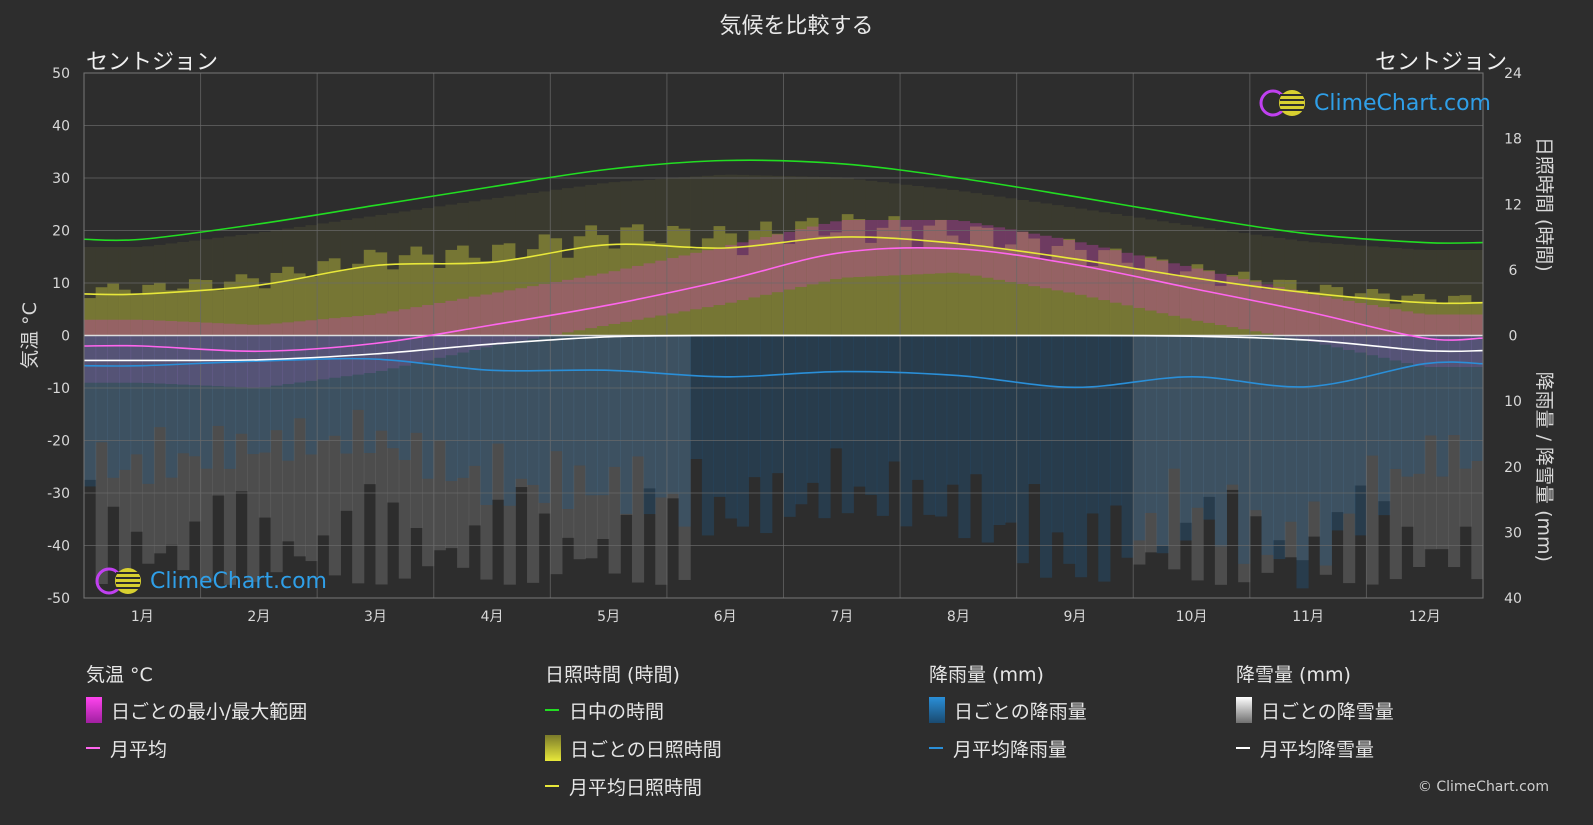  Describe the element at coordinates (94, 710) in the screenshot. I see `temp-range-swatch` at that location.